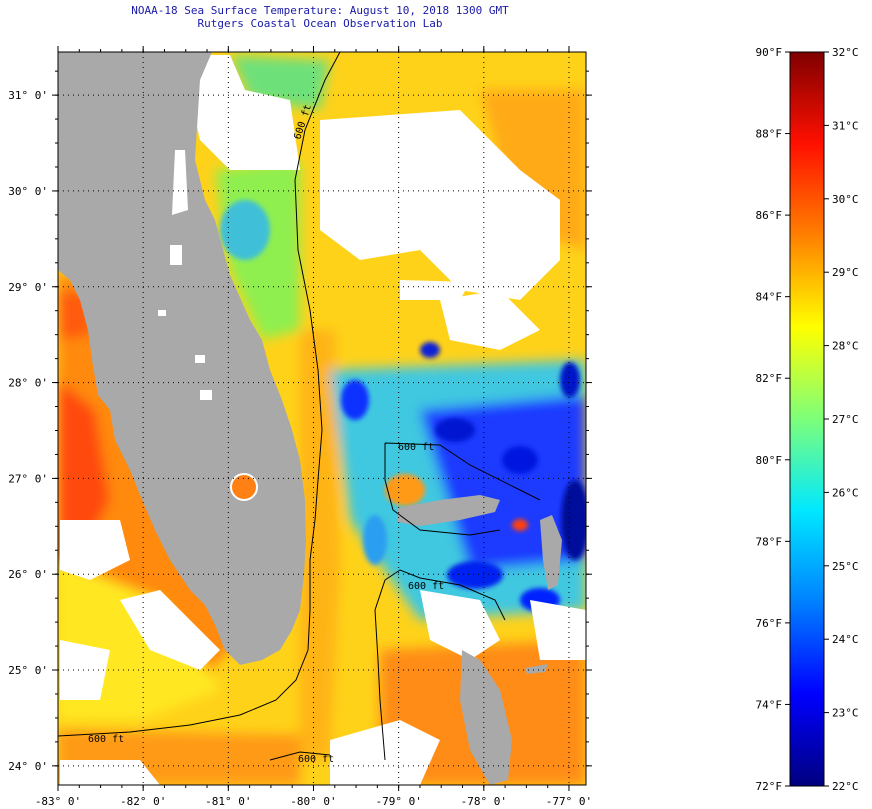 The height and width of the screenshot is (809, 872). Describe the element at coordinates (245, 112) in the screenshot. I see `cloud-north` at that location.